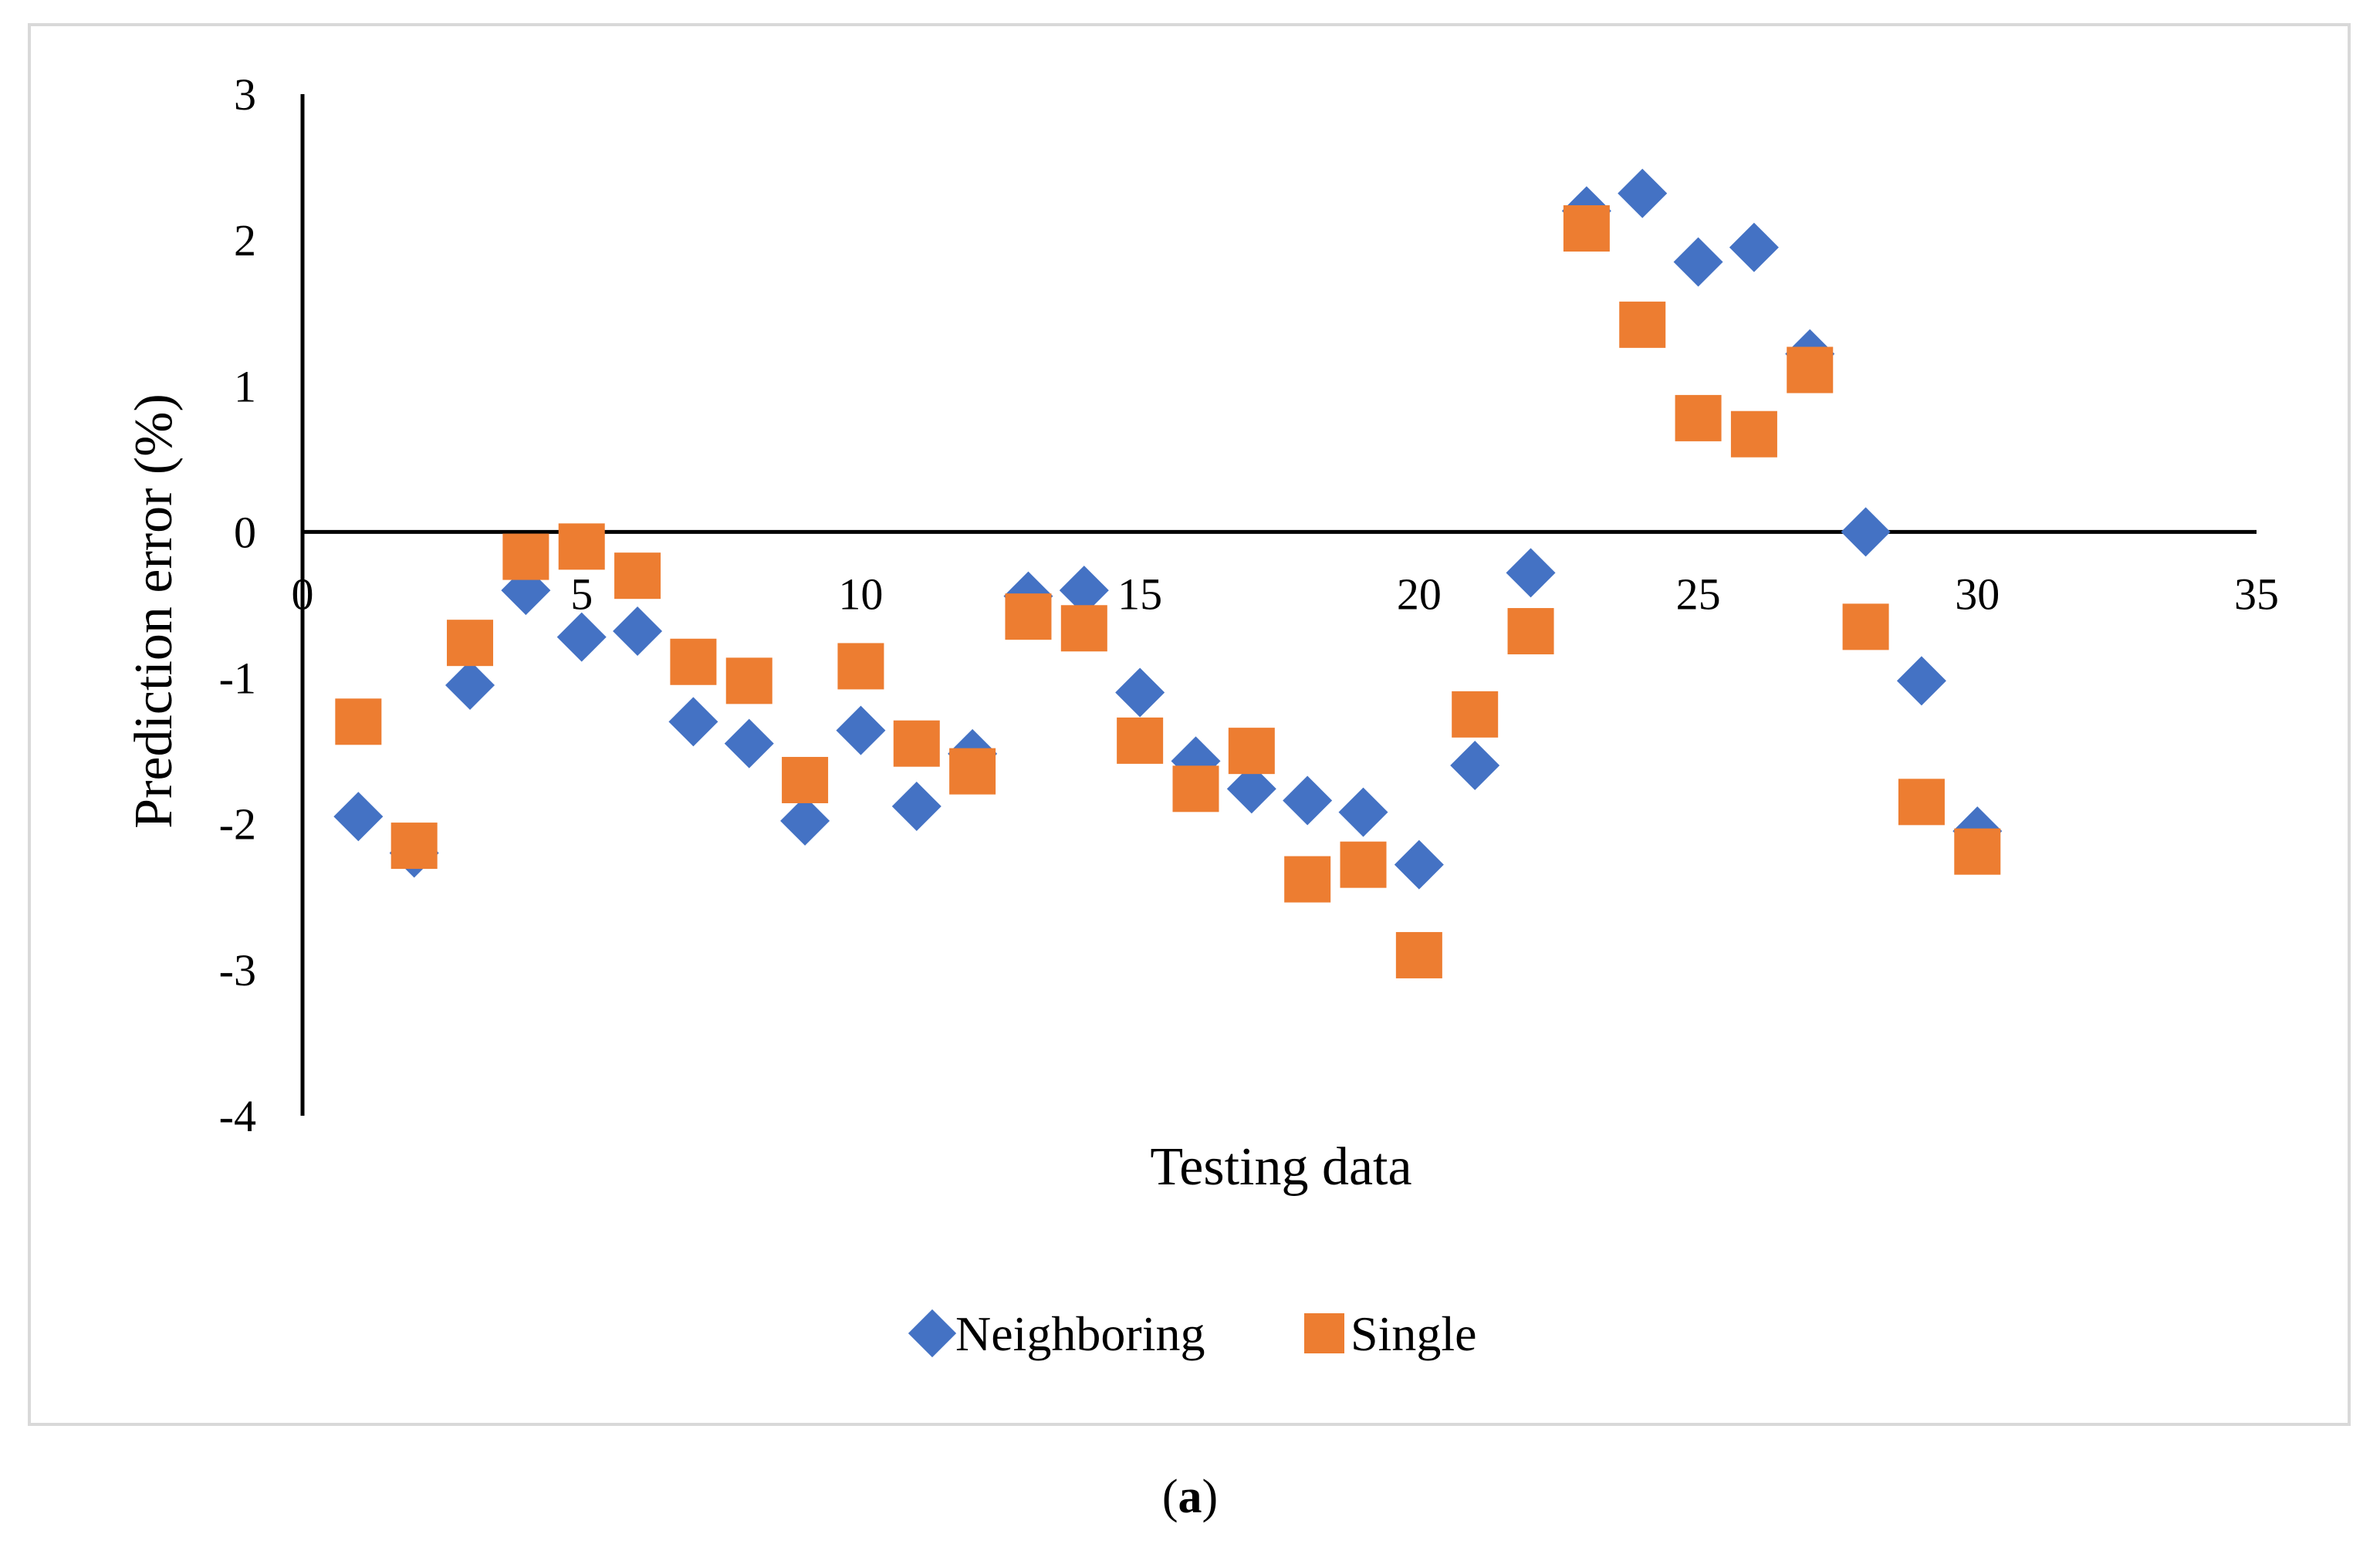  Describe the element at coordinates (2256, 594) in the screenshot. I see `x-tick-label: 35` at that location.